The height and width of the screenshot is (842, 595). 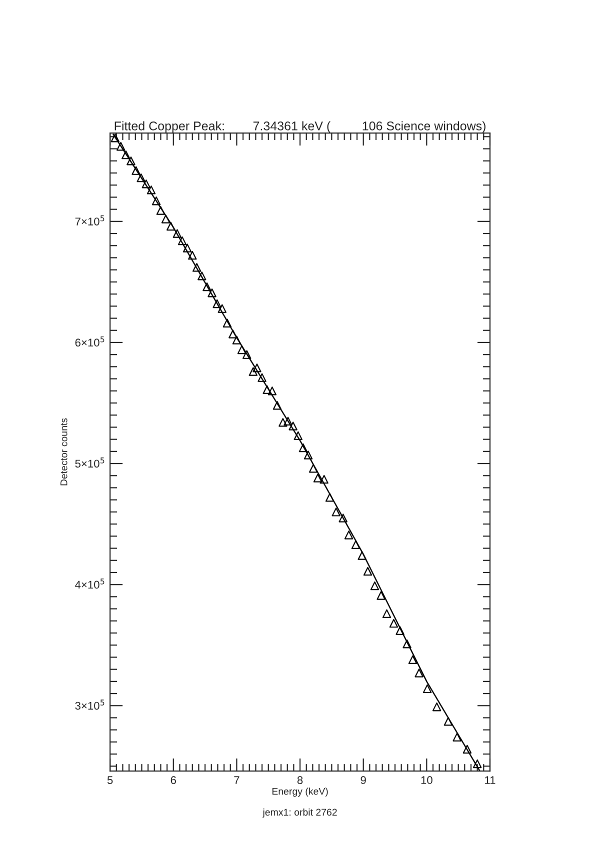 What do you see at coordinates (89, 583) in the screenshot?
I see `y-tick-label: 4×10$^{5}$` at bounding box center [89, 583].